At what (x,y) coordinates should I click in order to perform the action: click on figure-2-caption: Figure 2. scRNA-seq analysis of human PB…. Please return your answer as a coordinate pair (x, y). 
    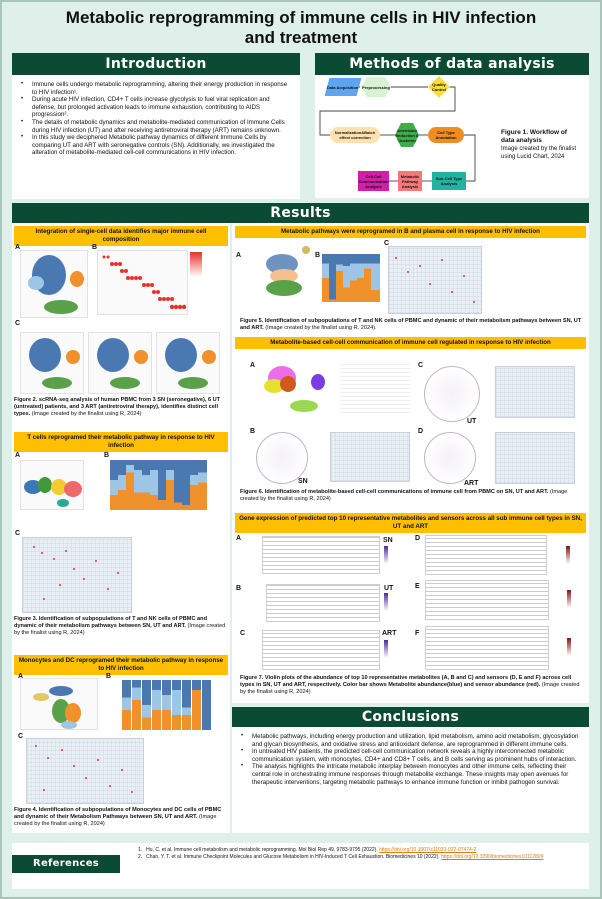
    Looking at the image, I should click on (117, 407).